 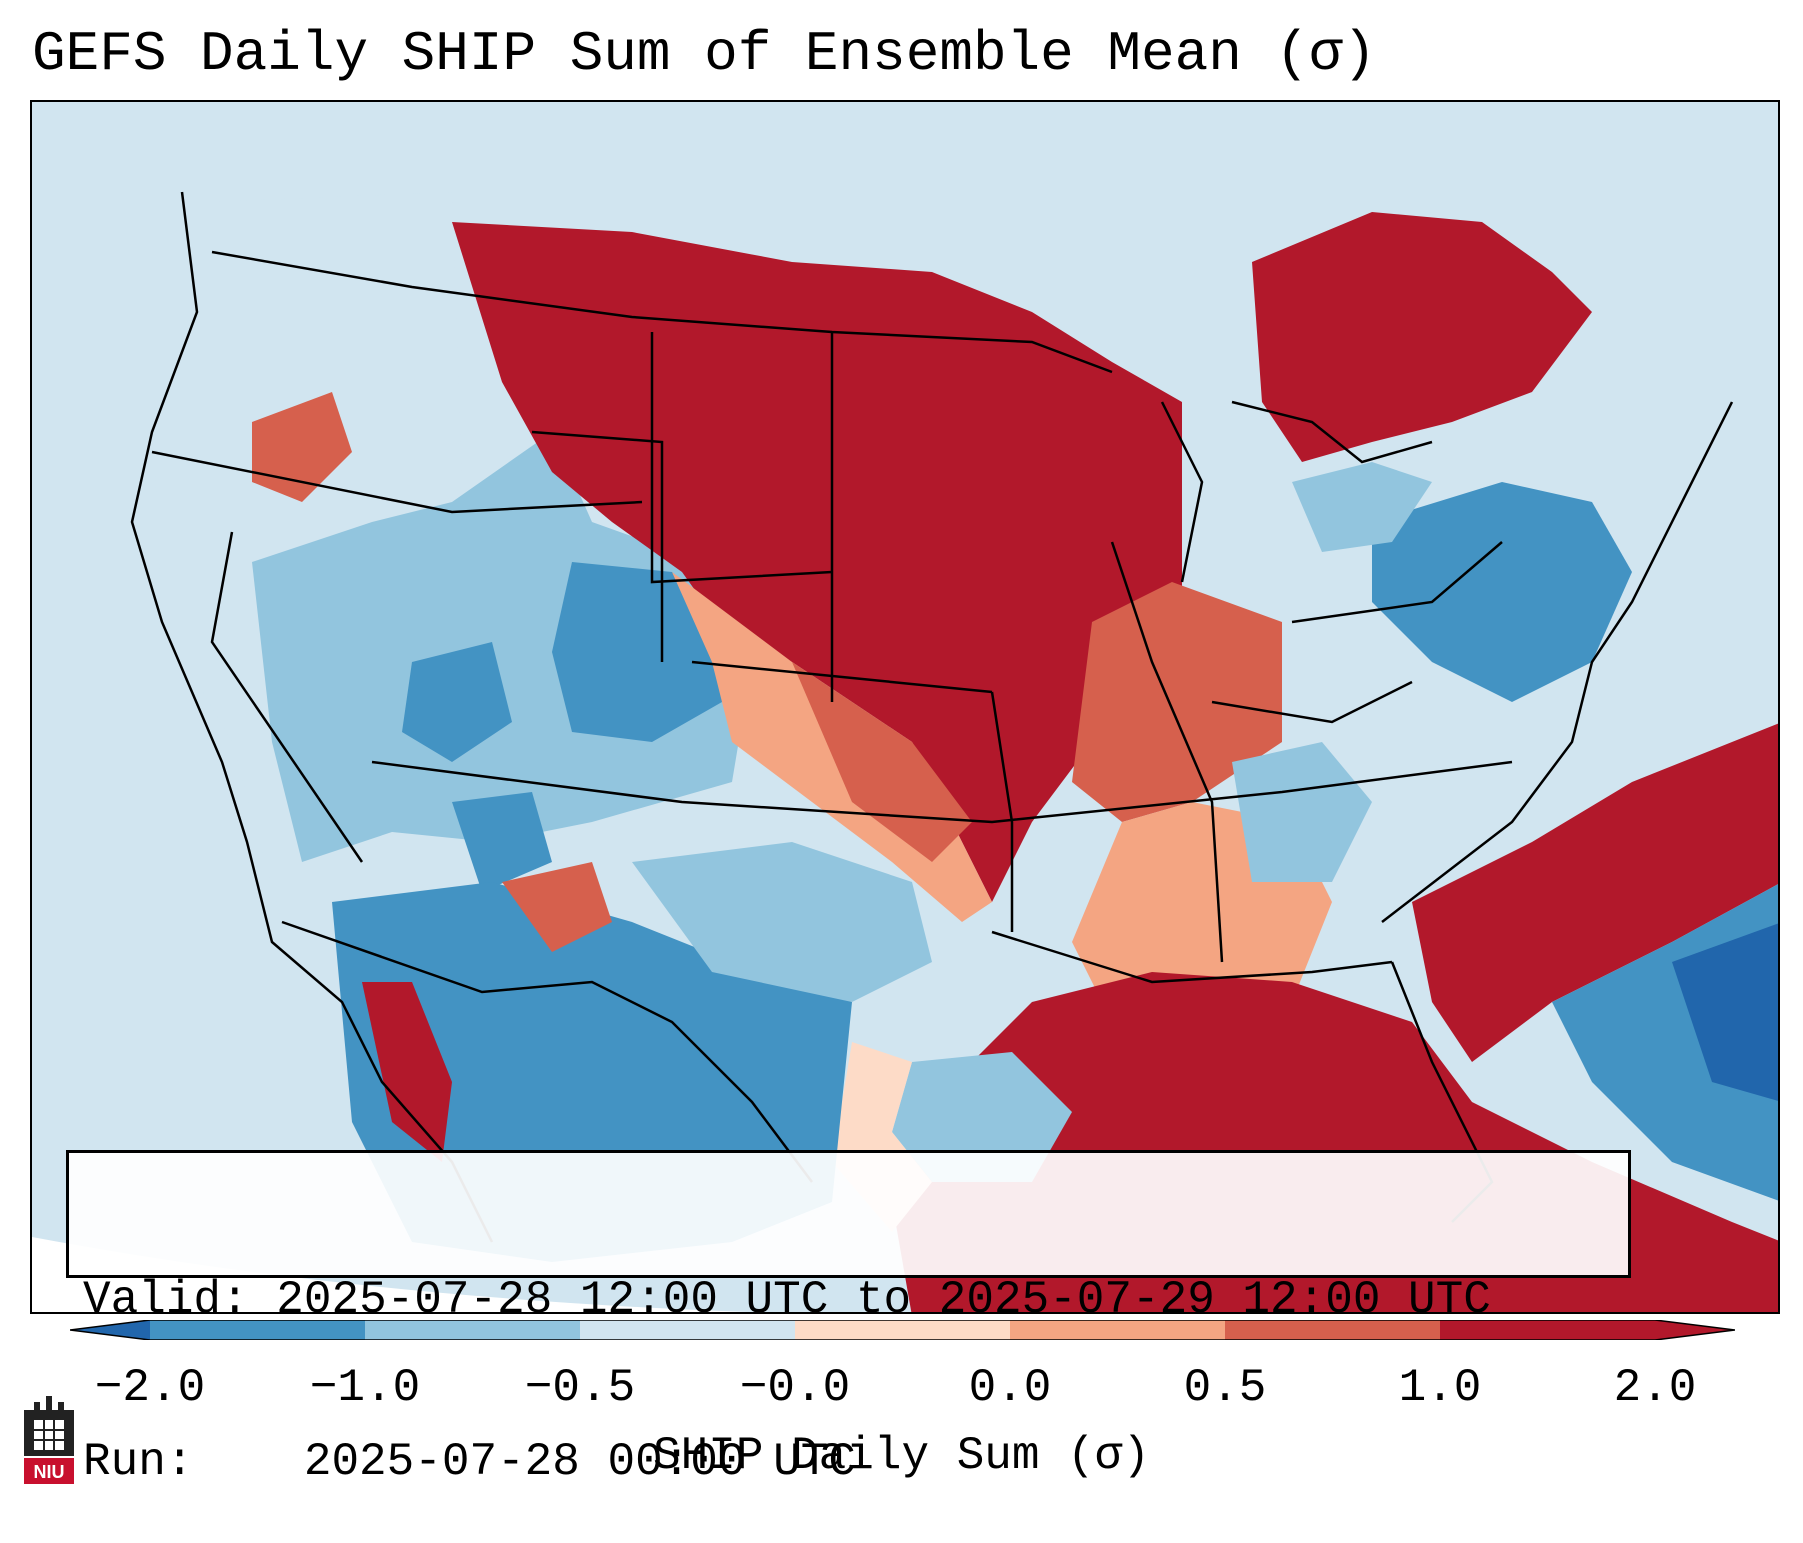 What do you see at coordinates (597, 546) in the screenshot?
I see `wyoming-border` at bounding box center [597, 546].